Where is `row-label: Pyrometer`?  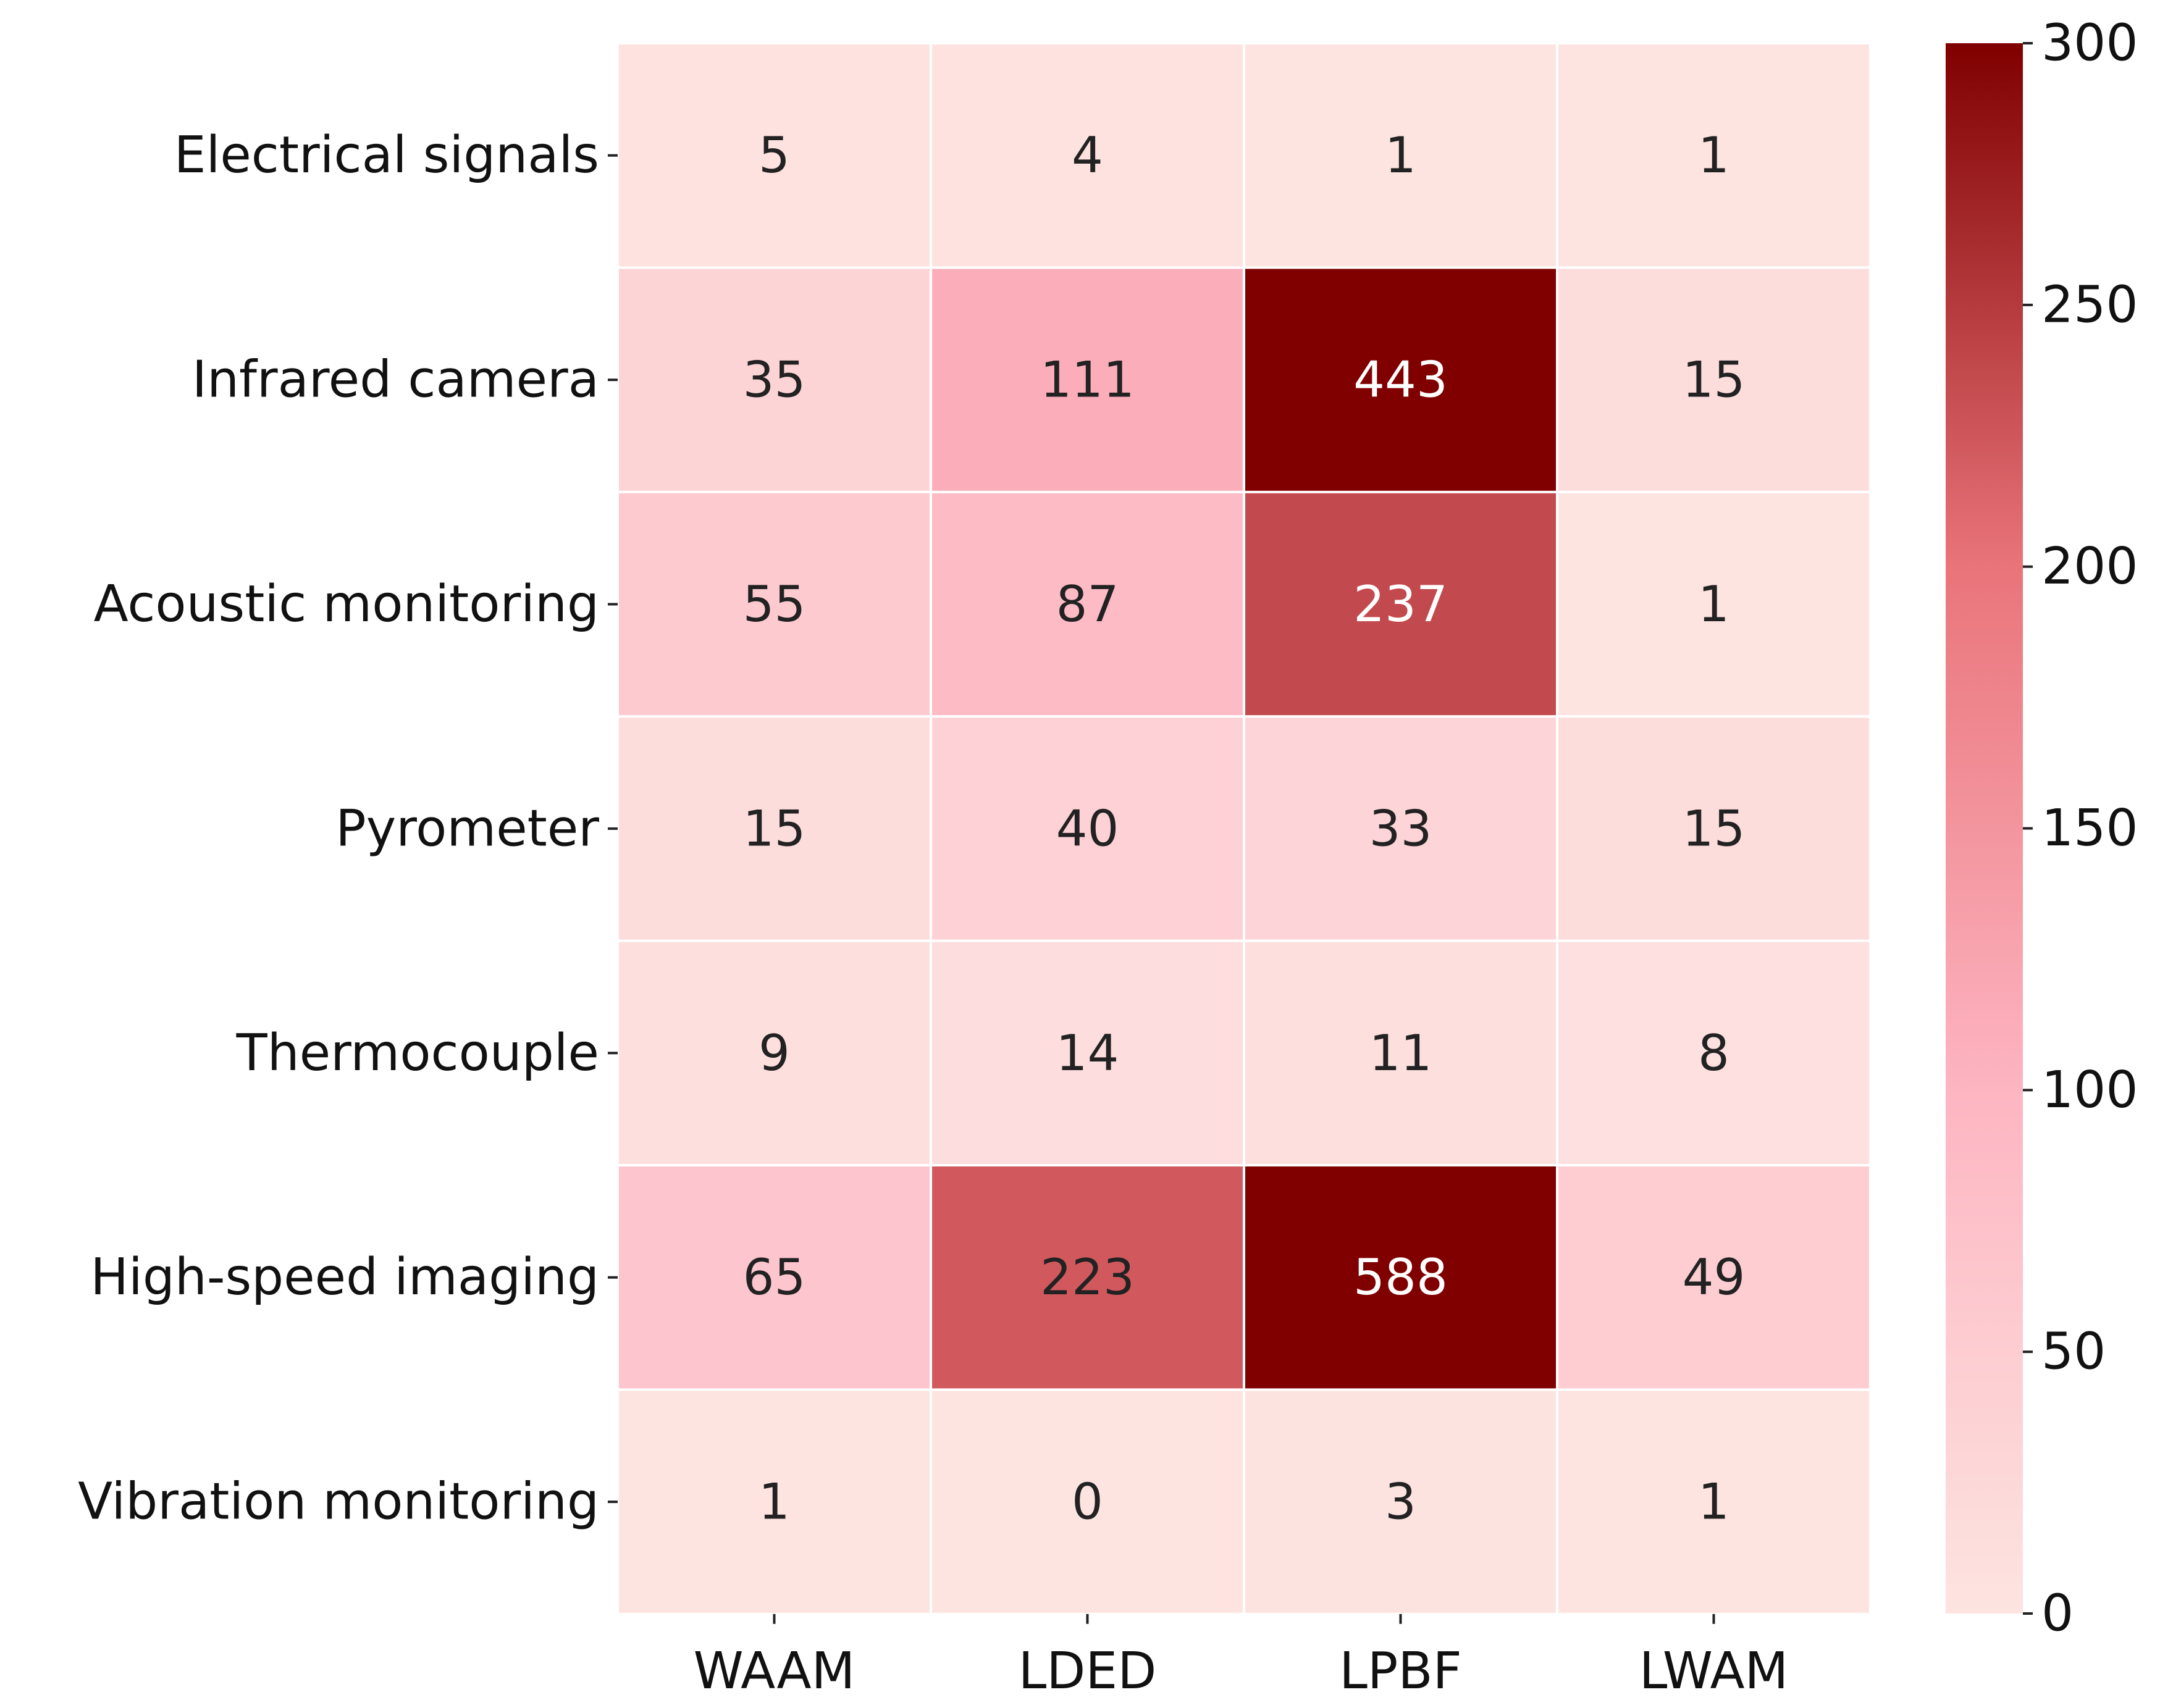 row-label: Pyrometer is located at coordinates (467, 828).